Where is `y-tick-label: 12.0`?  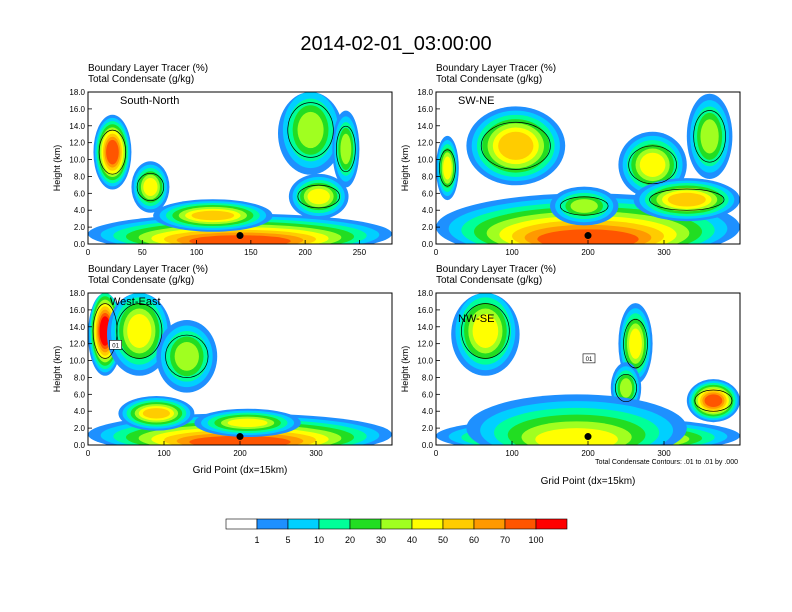
y-tick-label: 12.0 is located at coordinates (425, 344).